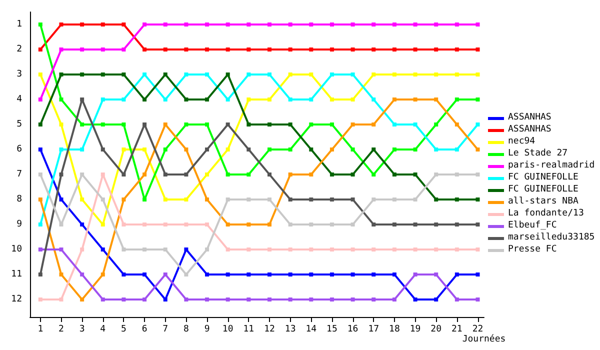  I want to click on y-tick-label: 2, so click(19, 49).